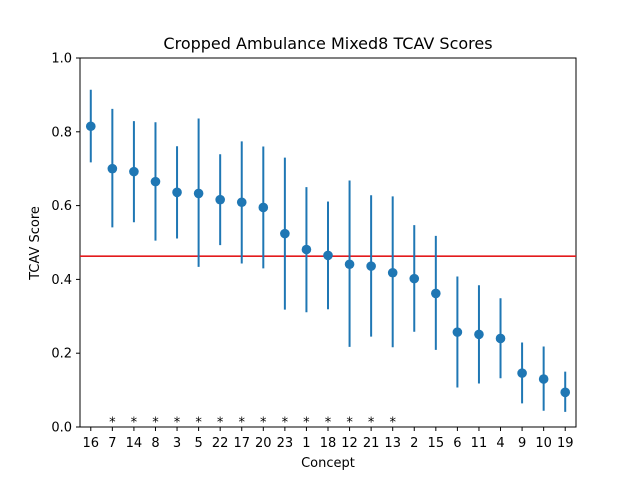 The image size is (640, 480). I want to click on y-axis-label: TCAV Score, so click(35, 243).